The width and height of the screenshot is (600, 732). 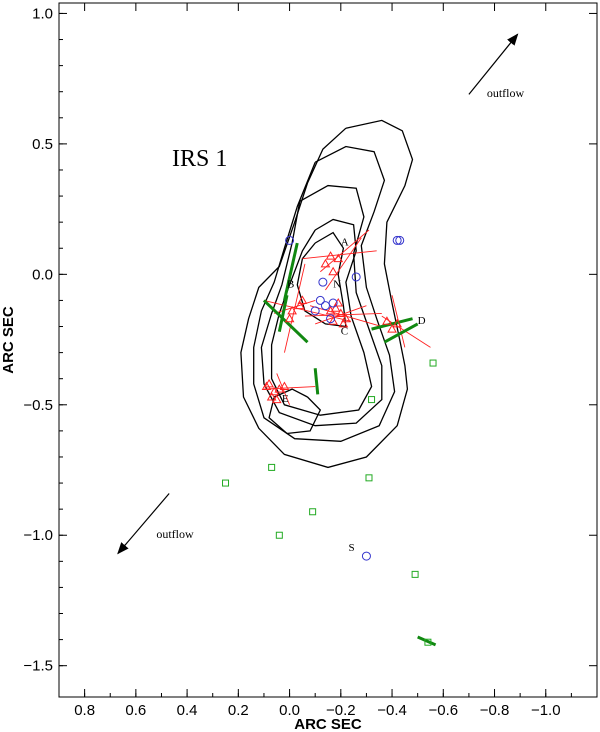 What do you see at coordinates (341, 710) in the screenshot?
I see `x-tick-label: −0.2` at bounding box center [341, 710].